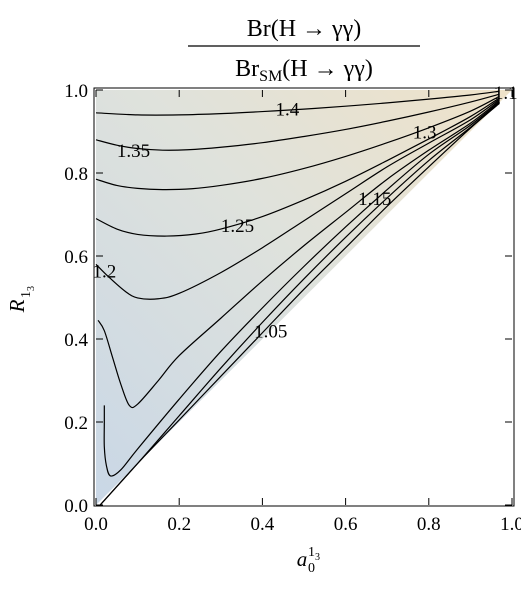 The height and width of the screenshot is (594, 521). I want to click on y-axis-label-main: R, so click(17, 306).